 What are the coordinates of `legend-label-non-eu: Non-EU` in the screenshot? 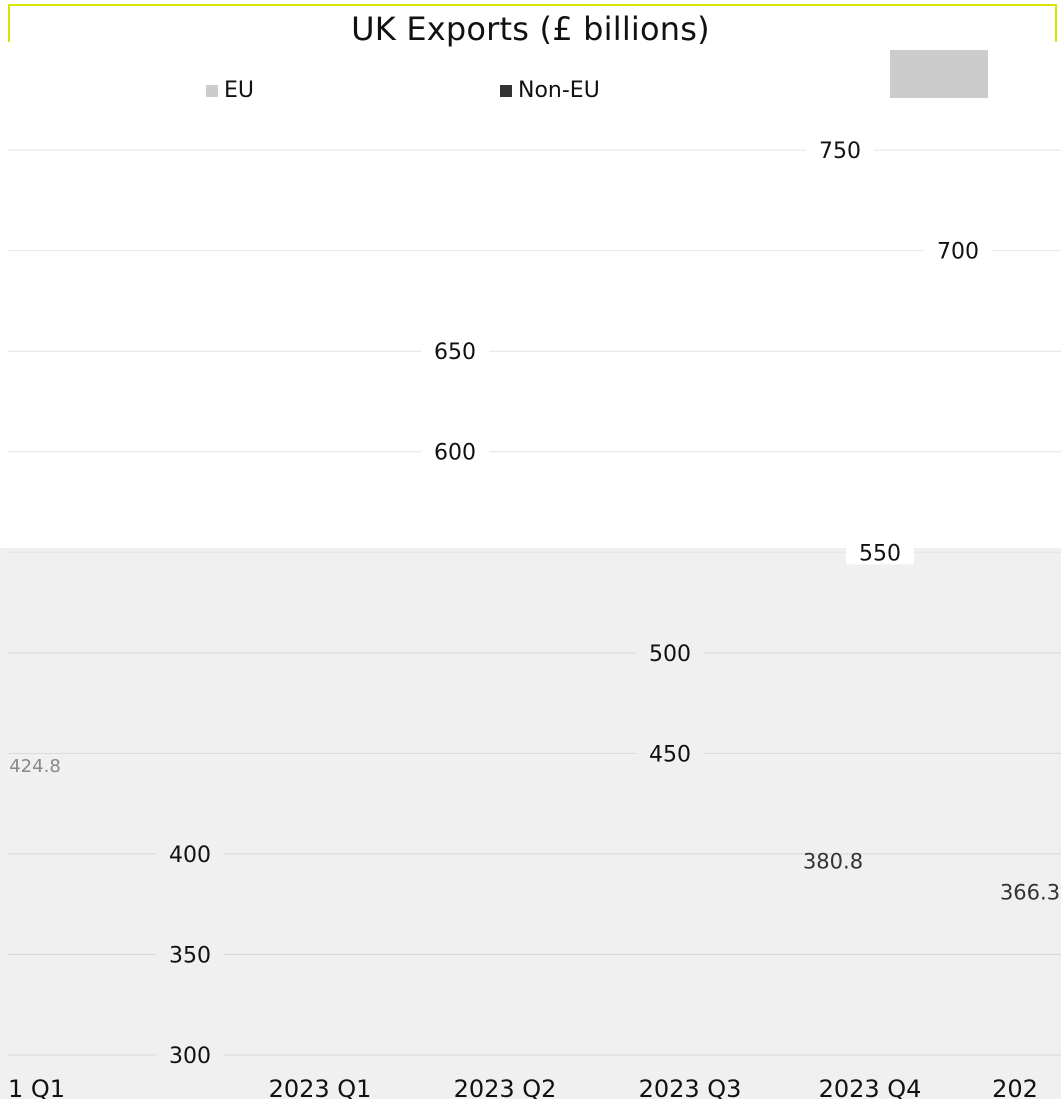 It's located at (559, 90).